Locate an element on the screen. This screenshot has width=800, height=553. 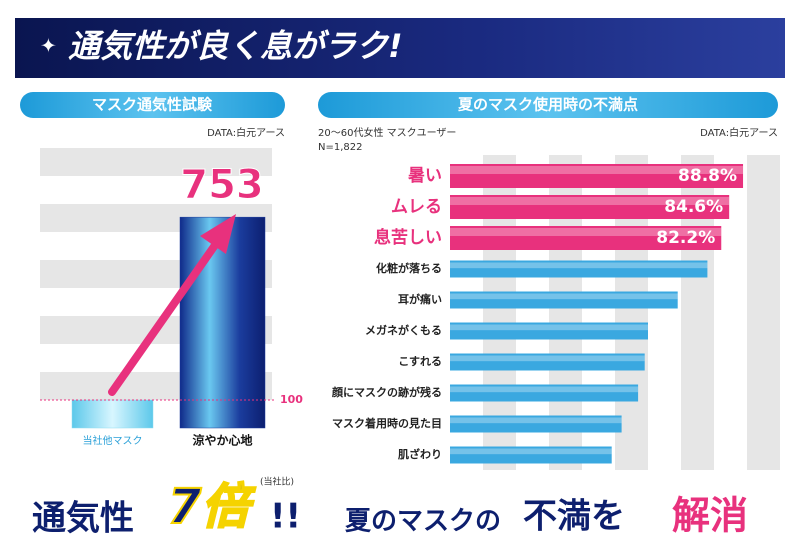
x-tick-label: 涼やか心地 is located at coordinates (222, 440).